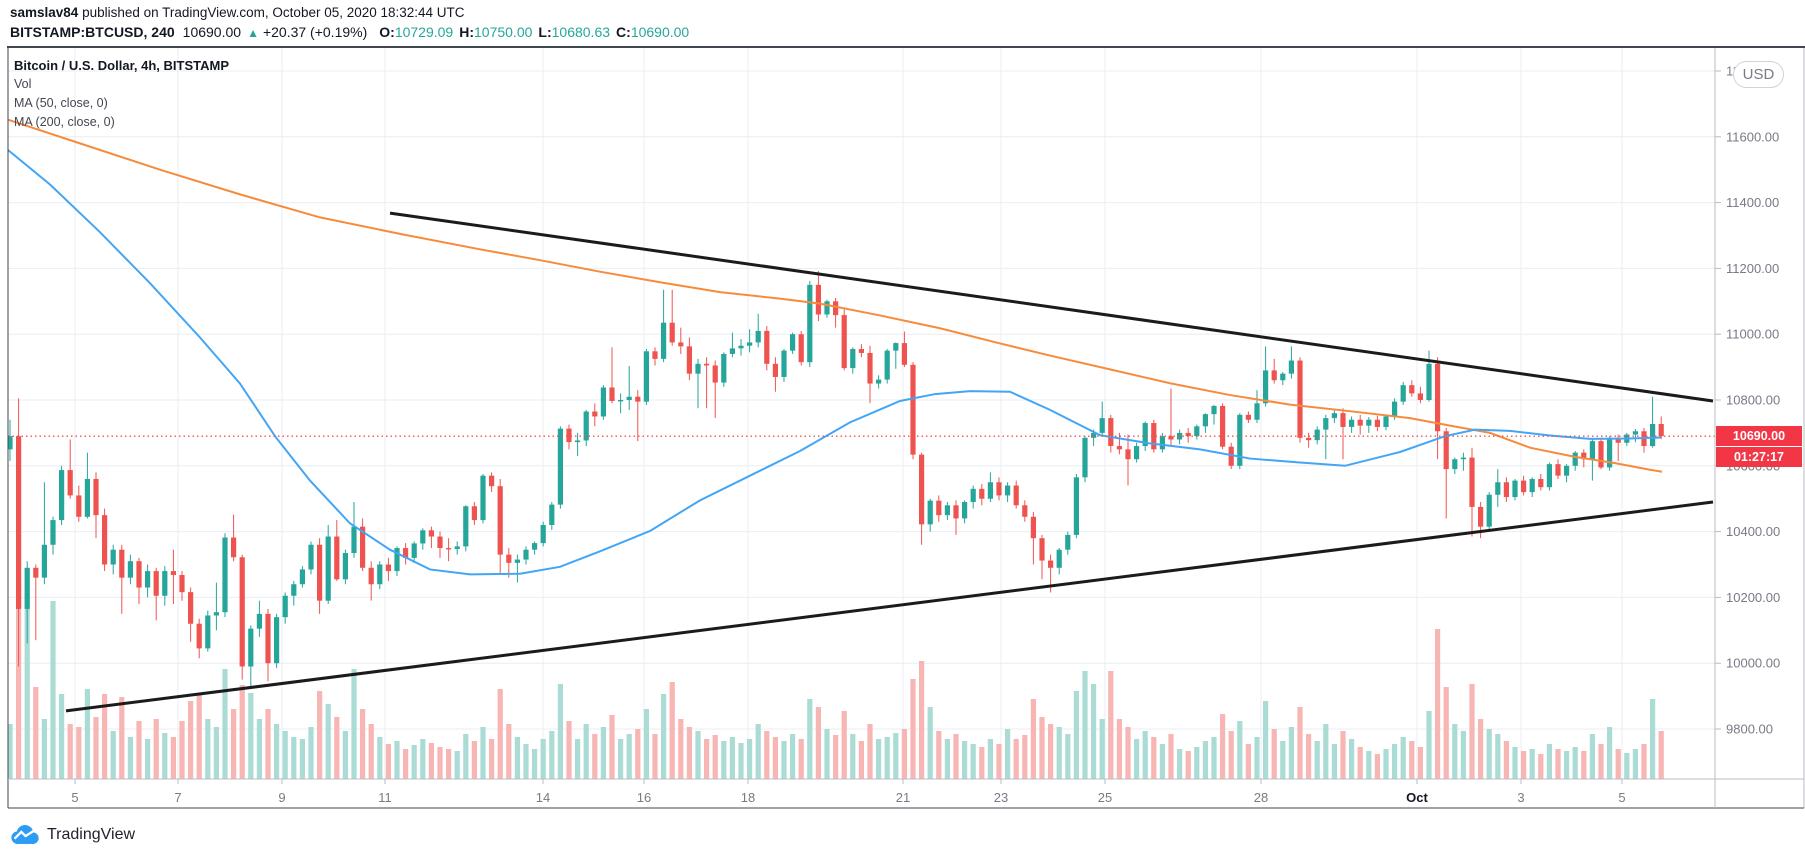 The width and height of the screenshot is (1805, 861). What do you see at coordinates (466, 32) in the screenshot?
I see `high-key: H:` at bounding box center [466, 32].